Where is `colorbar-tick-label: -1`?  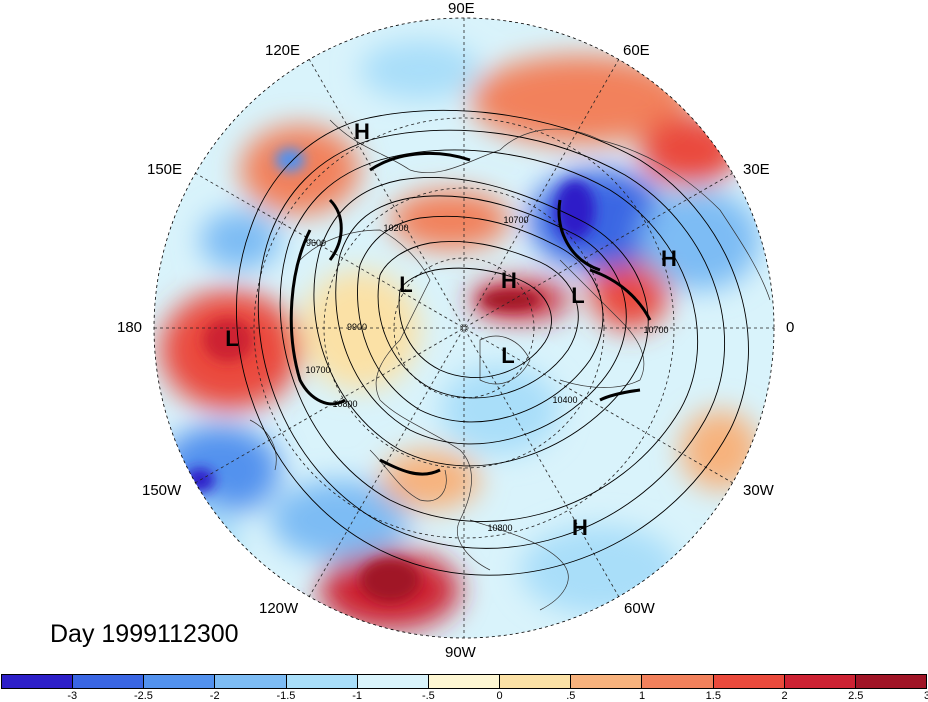
colorbar-tick-label: -1 is located at coordinates (357, 696).